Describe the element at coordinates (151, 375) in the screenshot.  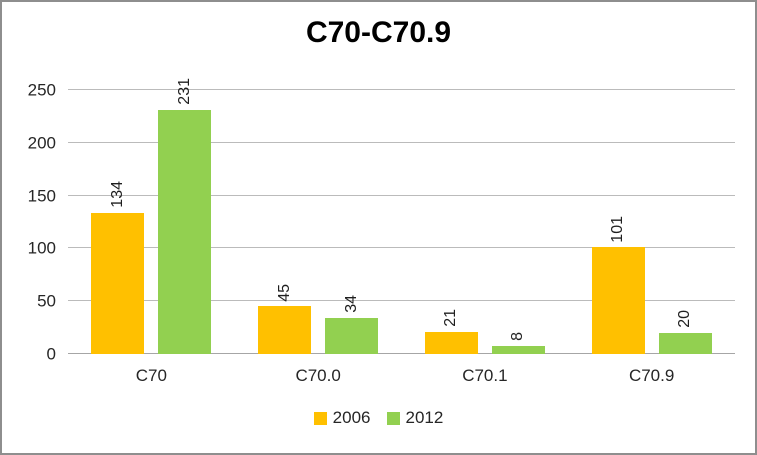
I see `x-tick-label-C70: C70` at that location.